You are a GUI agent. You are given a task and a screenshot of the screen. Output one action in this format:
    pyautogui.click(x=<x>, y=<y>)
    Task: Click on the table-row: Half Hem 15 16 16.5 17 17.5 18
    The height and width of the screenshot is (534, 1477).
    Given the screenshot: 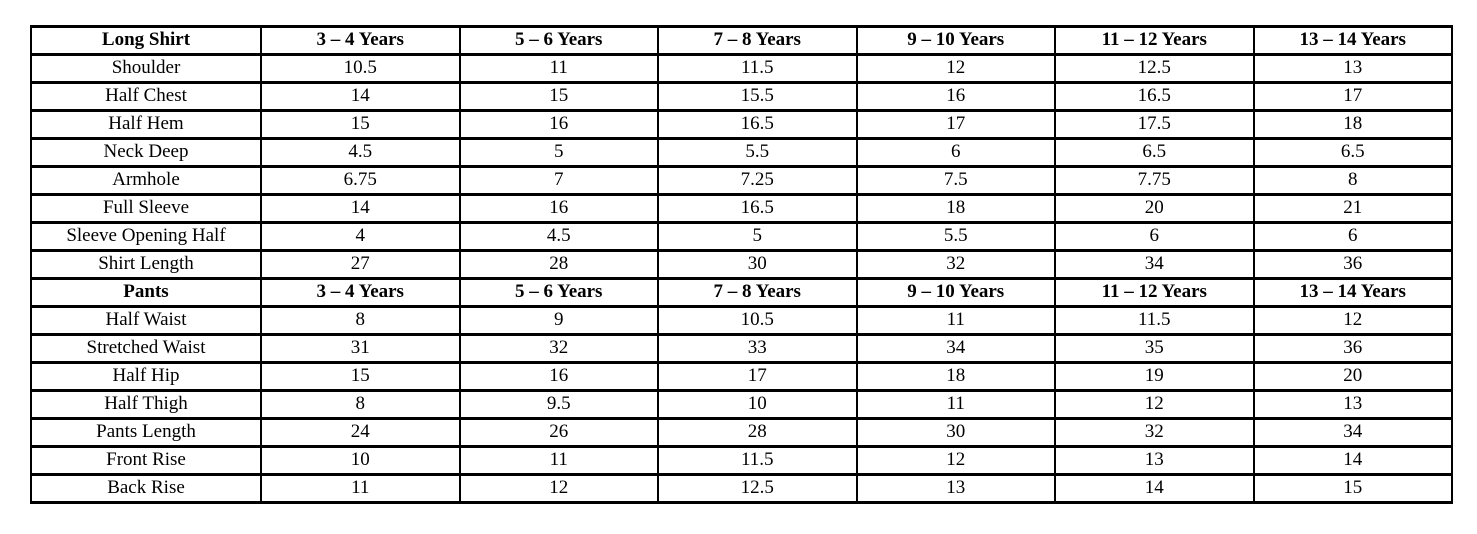 What is the action you would take?
    pyautogui.click(x=741, y=124)
    